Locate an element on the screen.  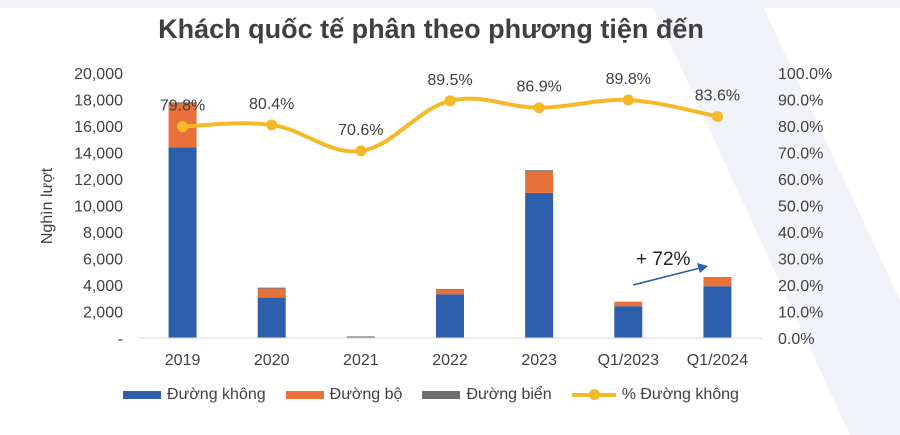
x-tick-label: Q1/2024 is located at coordinates (717, 360).